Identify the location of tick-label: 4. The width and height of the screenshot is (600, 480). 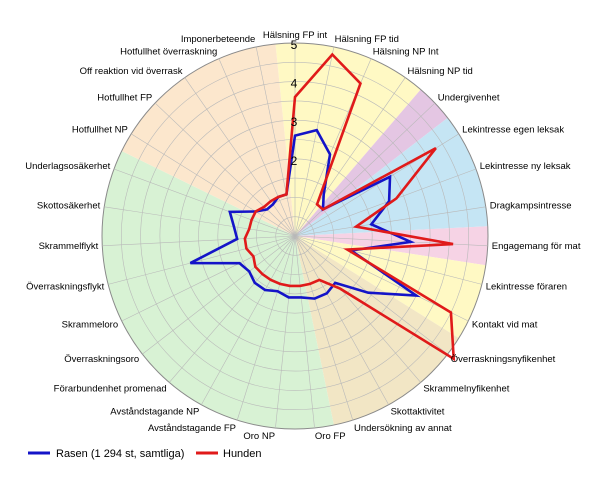
(294, 84).